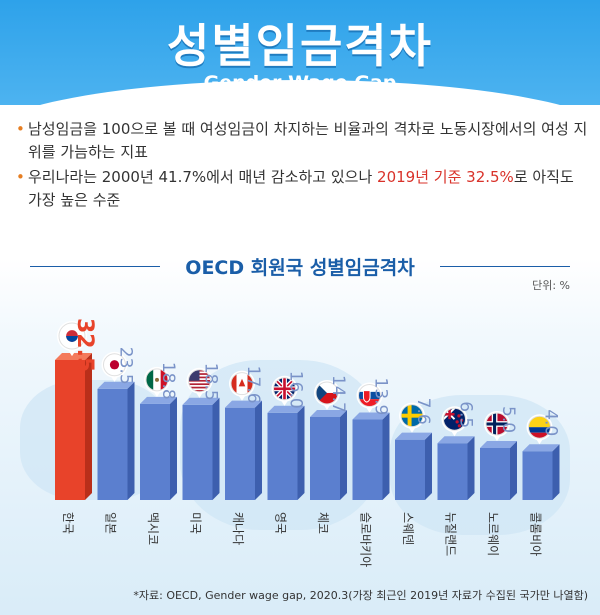 This screenshot has width=600, height=615. Describe the element at coordinates (408, 528) in the screenshot. I see `category-label: 스웨덴` at that location.